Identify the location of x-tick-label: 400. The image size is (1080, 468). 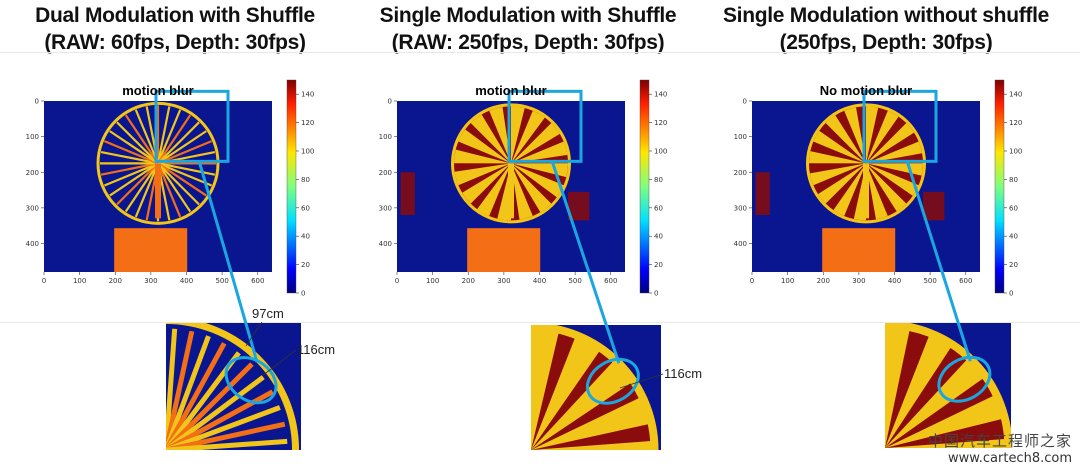
(186, 281).